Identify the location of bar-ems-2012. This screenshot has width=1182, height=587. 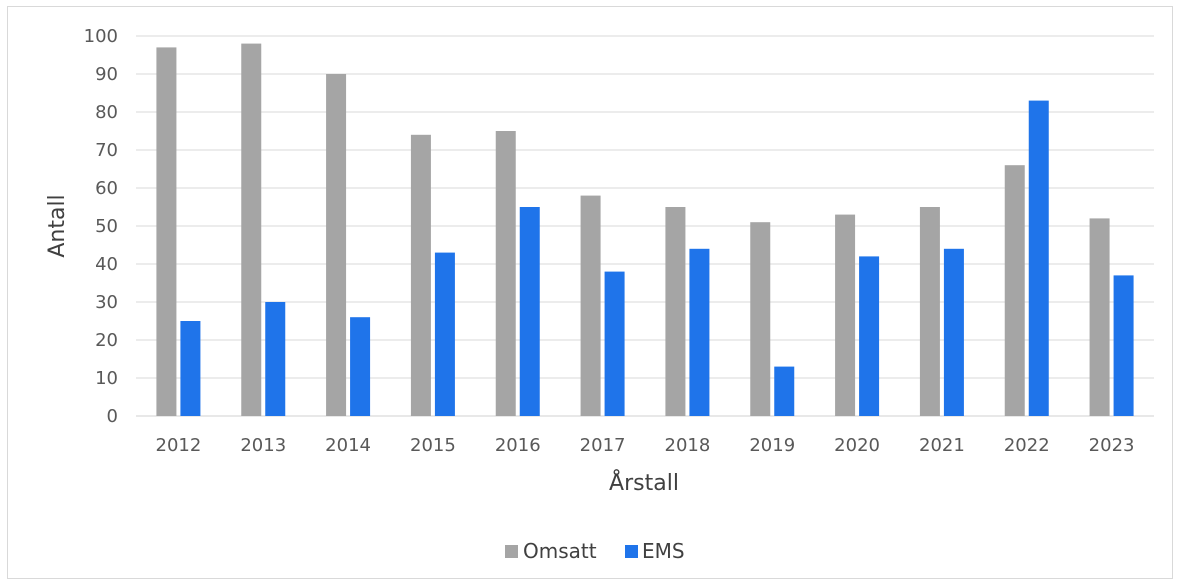
(190, 368).